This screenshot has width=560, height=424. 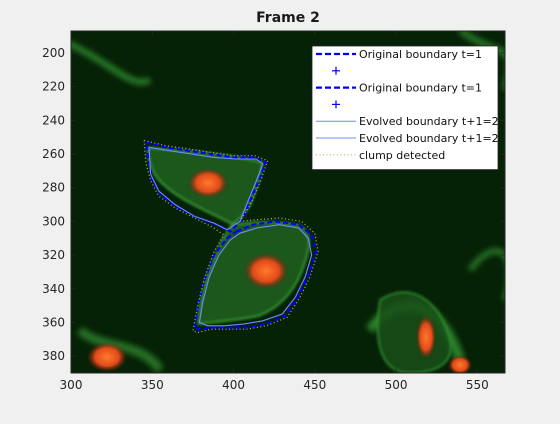 What do you see at coordinates (314, 385) in the screenshot?
I see `x-tick-label: 450` at bounding box center [314, 385].